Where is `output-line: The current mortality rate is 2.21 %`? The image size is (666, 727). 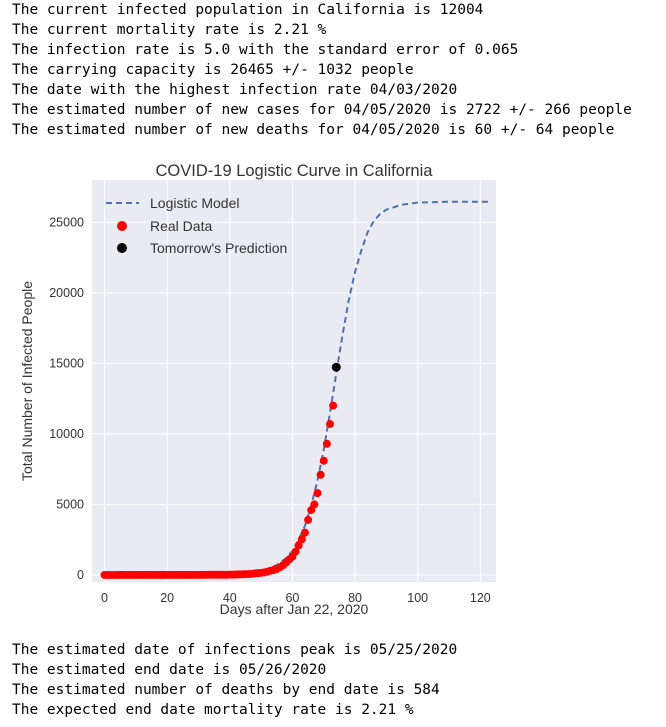
output-line: The current mortality rate is 2.21 % is located at coordinates (169, 30).